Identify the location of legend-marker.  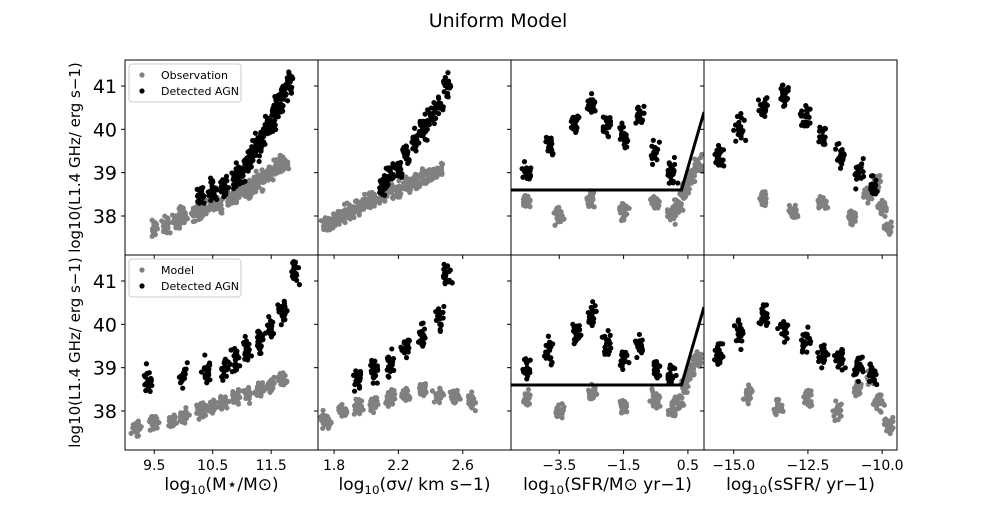
(142, 91).